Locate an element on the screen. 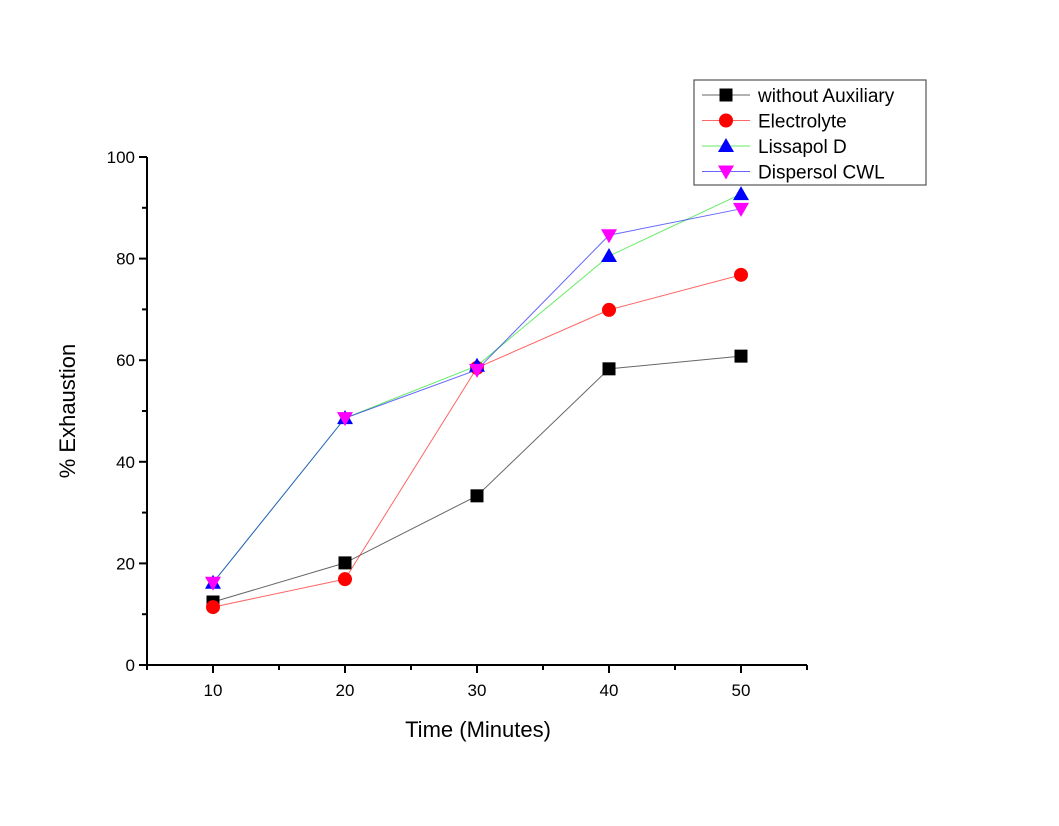  y-tick-label: 0 is located at coordinates (130, 665).